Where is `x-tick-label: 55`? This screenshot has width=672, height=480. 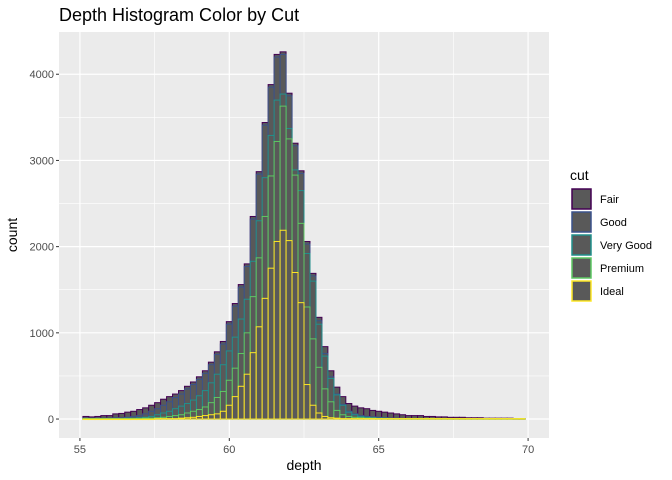
x-tick-label: 55 is located at coordinates (80, 450).